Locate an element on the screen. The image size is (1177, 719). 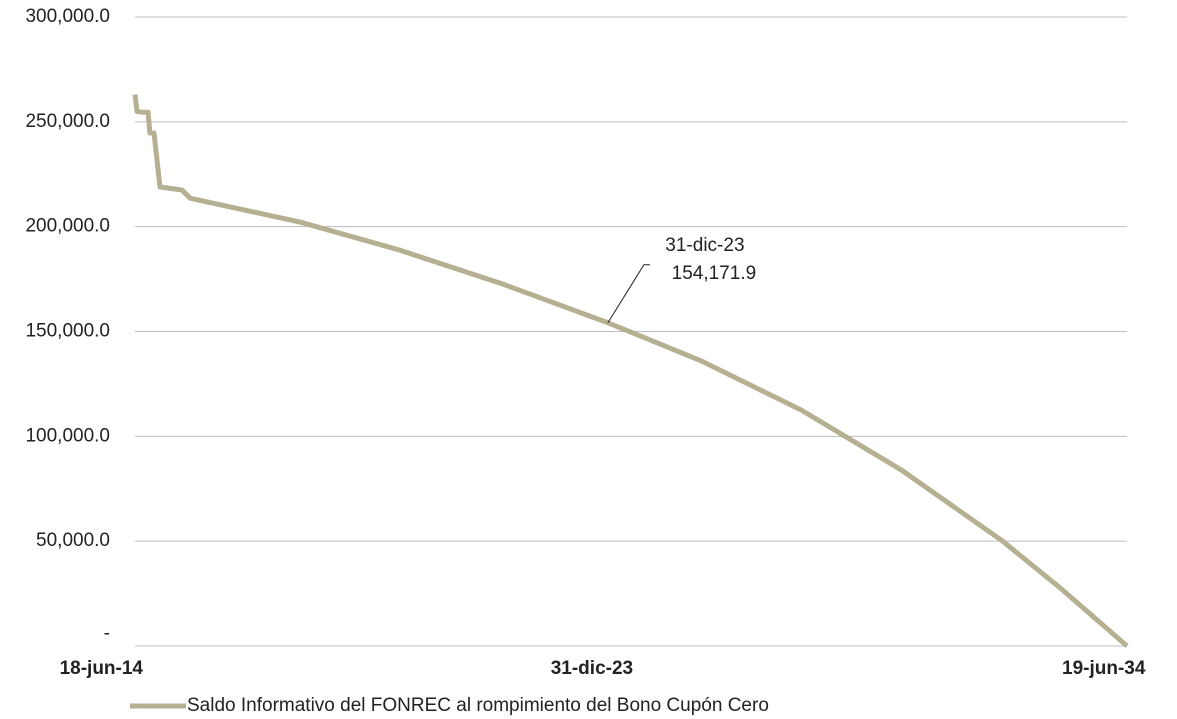
x-tick-label: 18-jun-14 is located at coordinates (102, 668).